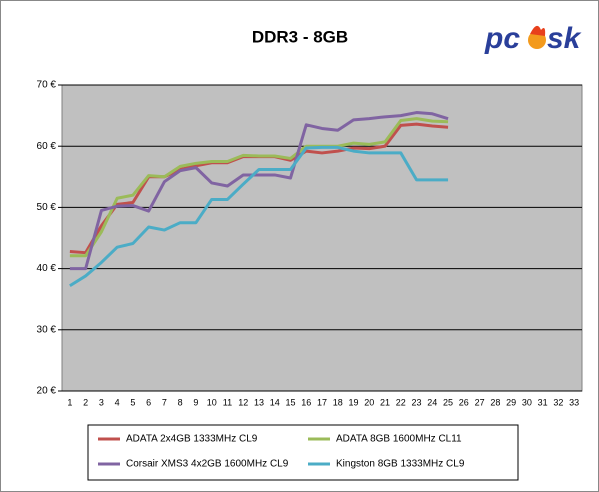  Describe the element at coordinates (192, 439) in the screenshot. I see `legend-label: ADATA 2x4GB 1333MHz CL9` at that location.